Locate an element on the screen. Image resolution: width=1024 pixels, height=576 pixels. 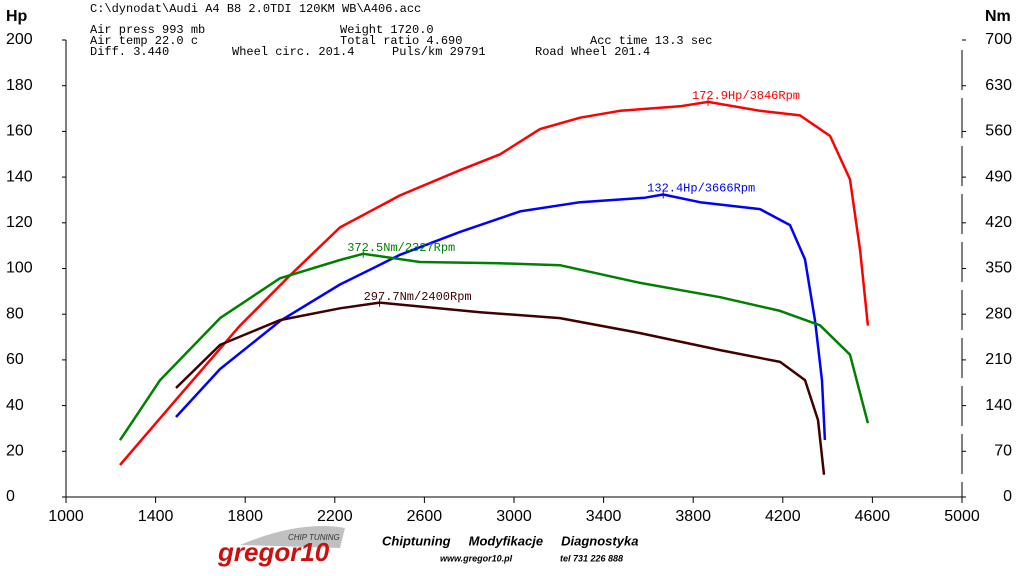
logo-swoosh is located at coordinates (292, 537).